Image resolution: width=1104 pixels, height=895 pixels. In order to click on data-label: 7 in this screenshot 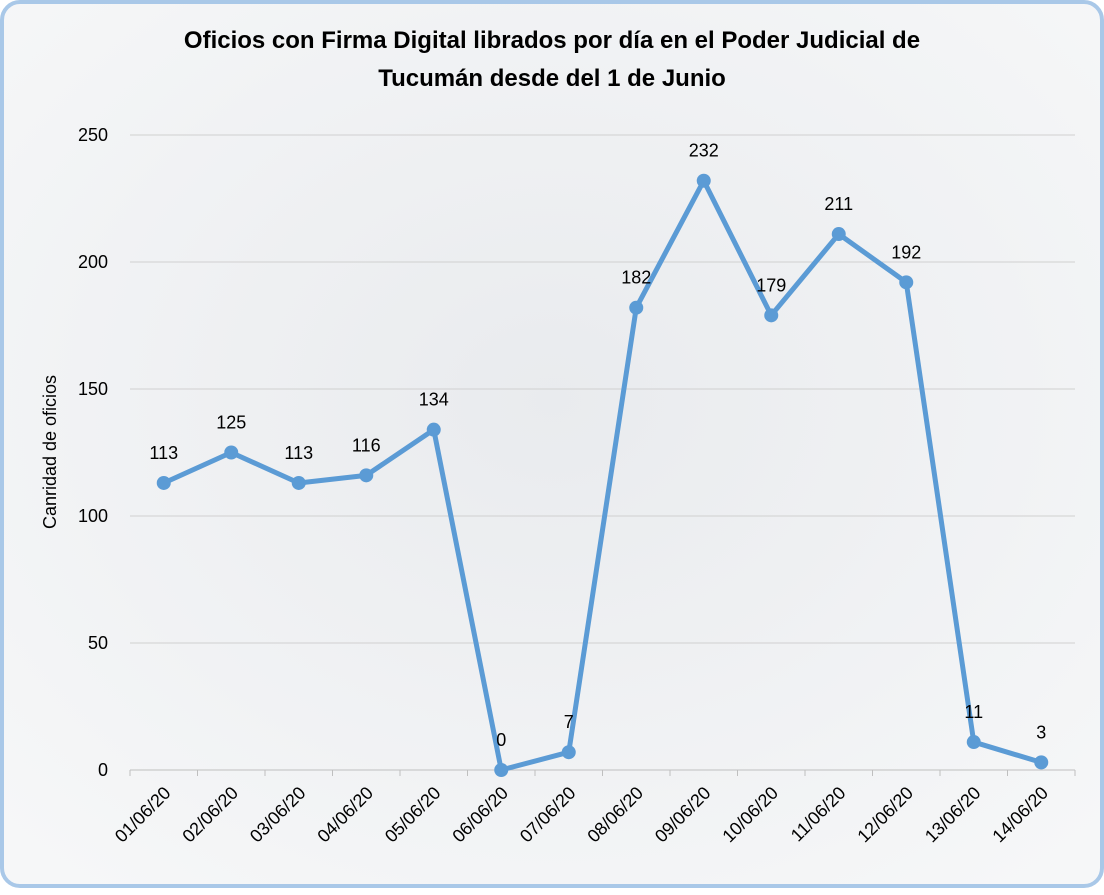, I will do `click(569, 722)`.